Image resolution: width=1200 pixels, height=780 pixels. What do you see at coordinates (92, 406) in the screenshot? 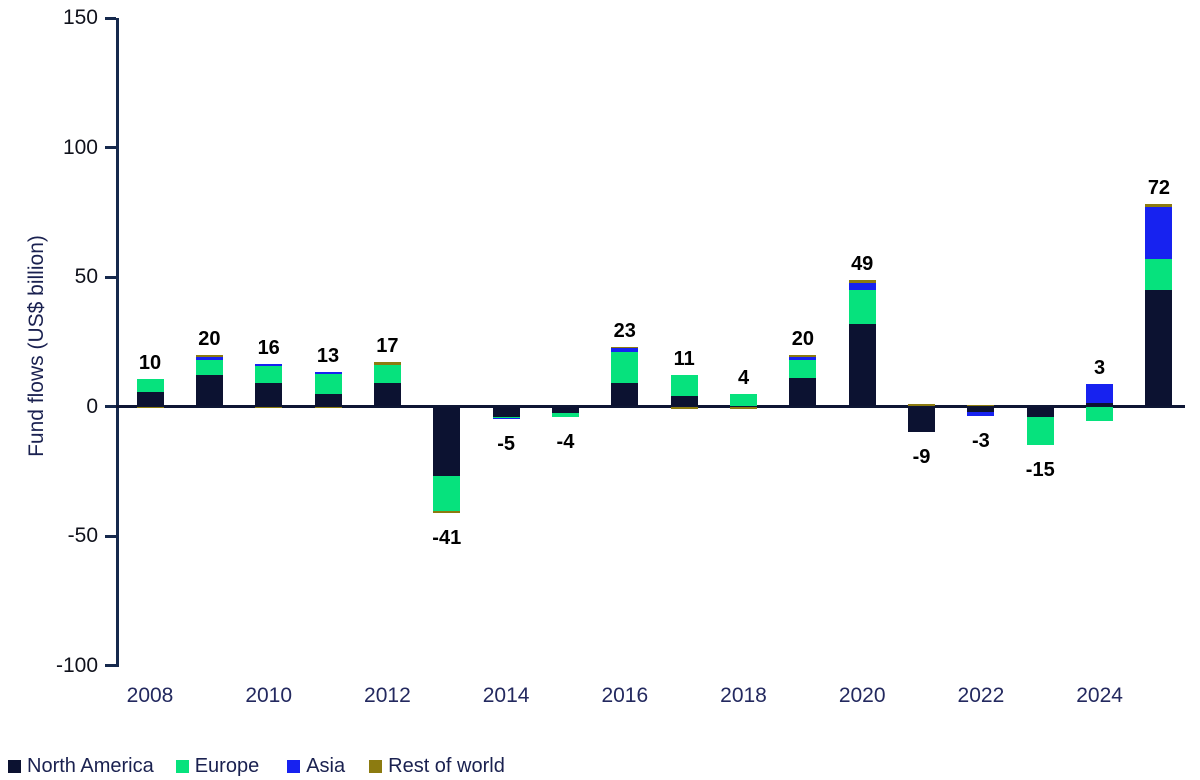
I see `y-tick-label: 0` at bounding box center [92, 406].